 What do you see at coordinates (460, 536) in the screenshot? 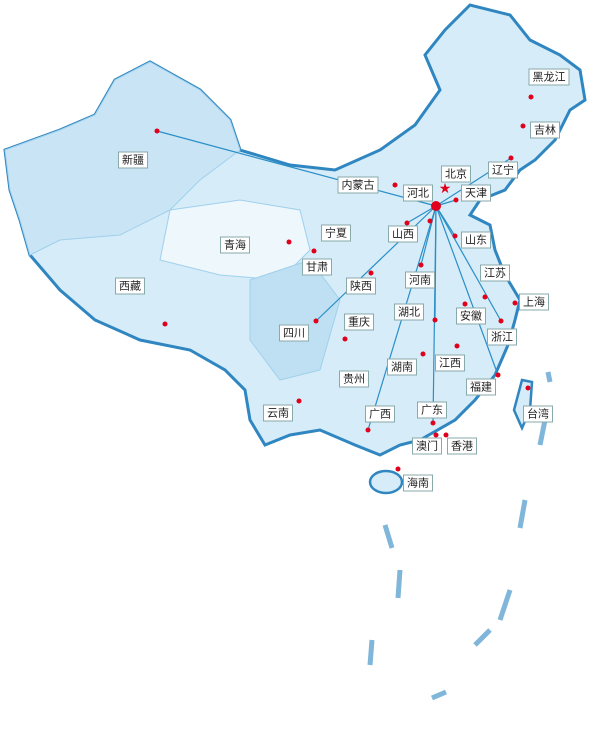
I see `south-sea-dashes` at bounding box center [460, 536].